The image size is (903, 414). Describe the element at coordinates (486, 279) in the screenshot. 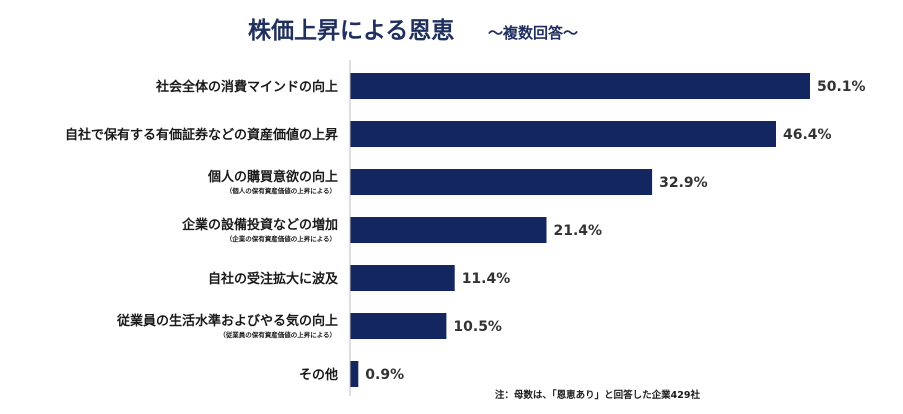

I see `value-label: 11.4%` at that location.